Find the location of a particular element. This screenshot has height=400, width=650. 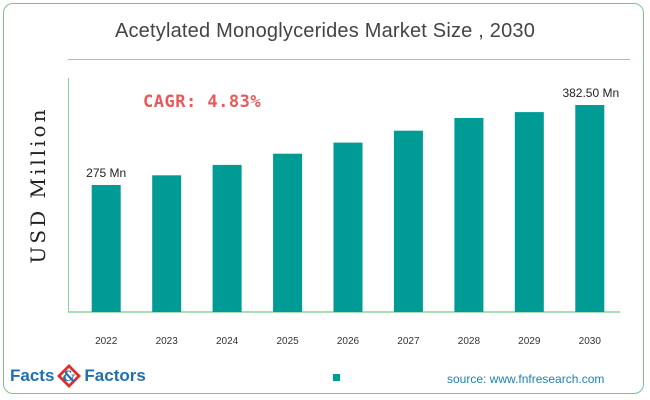

logo-word-facts: Facts is located at coordinates (32, 375).